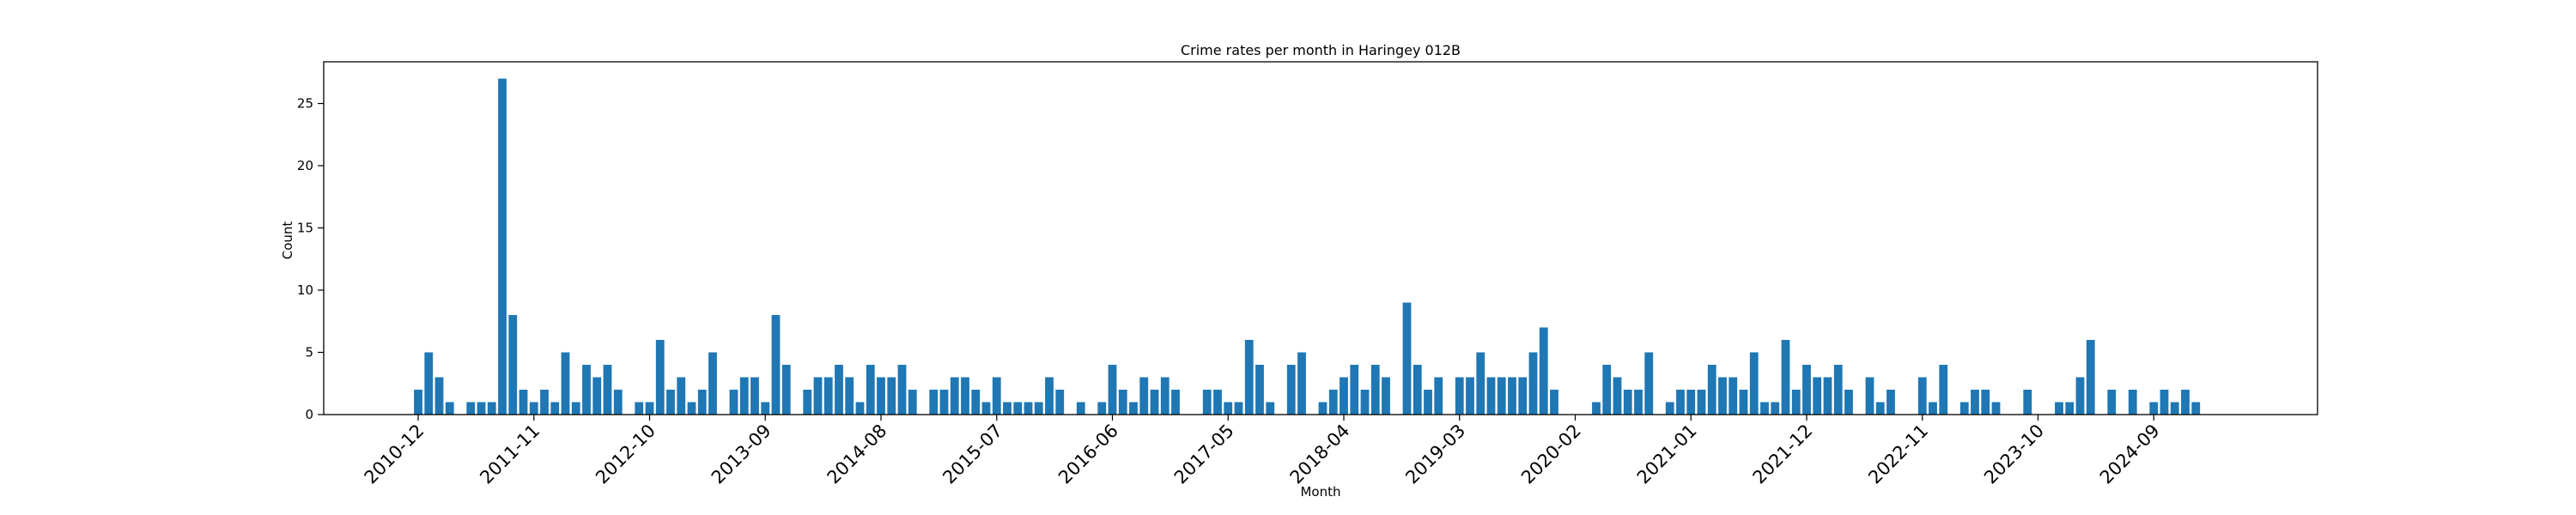  Describe the element at coordinates (2130, 454) in the screenshot. I see `x-tick-label: 2024-09` at that location.